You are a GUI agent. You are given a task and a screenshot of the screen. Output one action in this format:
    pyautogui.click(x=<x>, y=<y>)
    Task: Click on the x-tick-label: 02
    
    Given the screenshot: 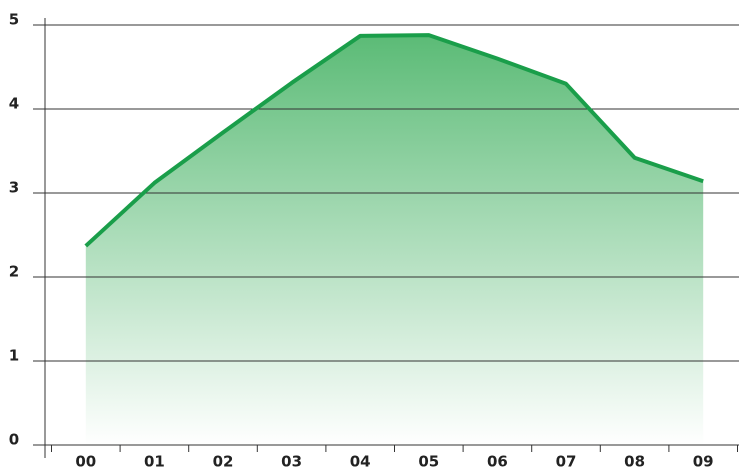 What is the action you would take?
    pyautogui.click(x=223, y=462)
    